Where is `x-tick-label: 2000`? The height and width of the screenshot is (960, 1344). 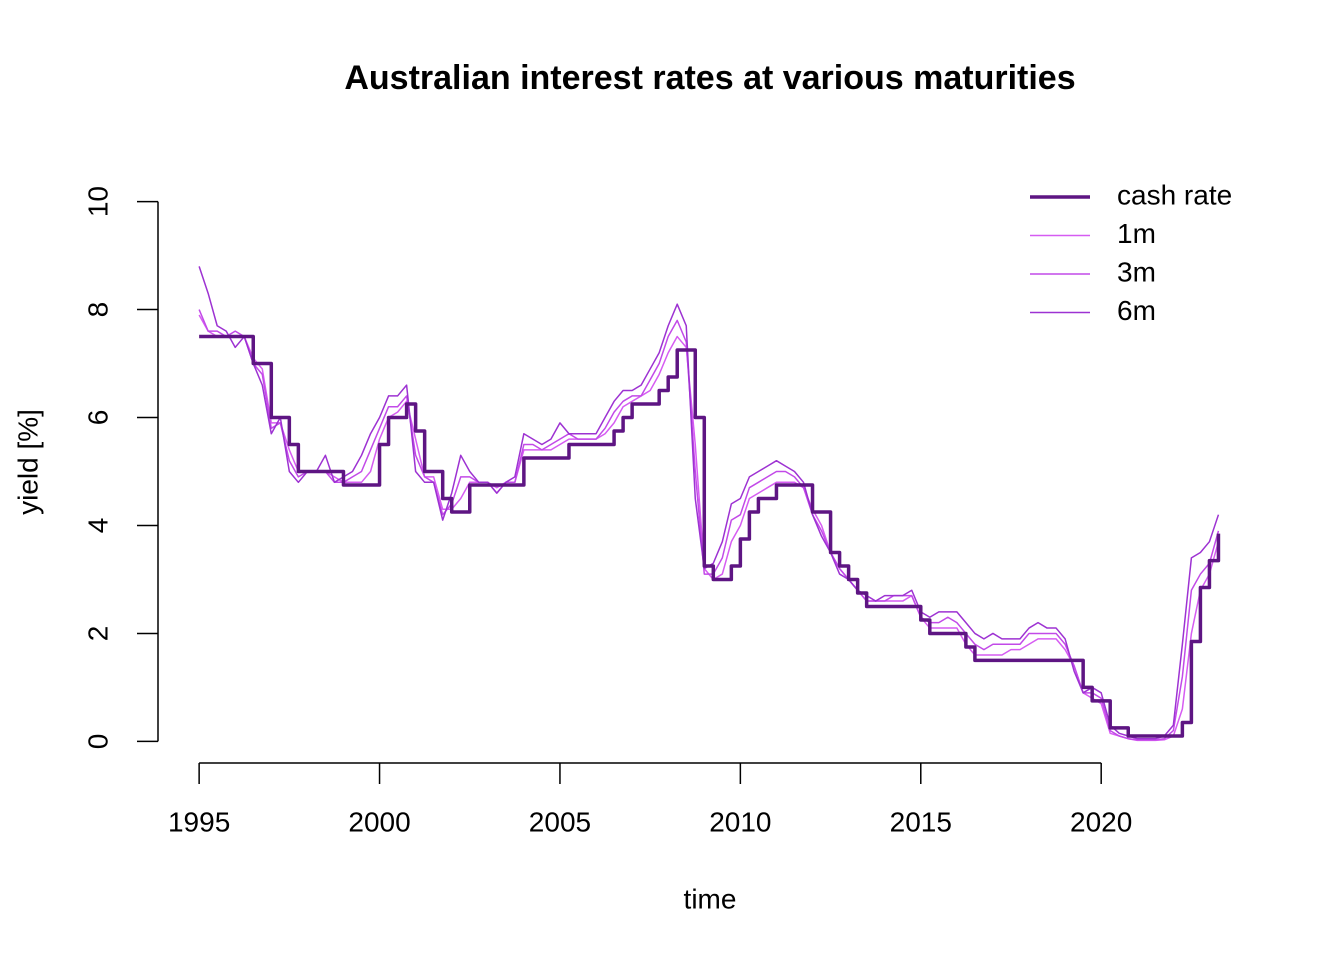
x-tick-label: 2000 is located at coordinates (379, 821).